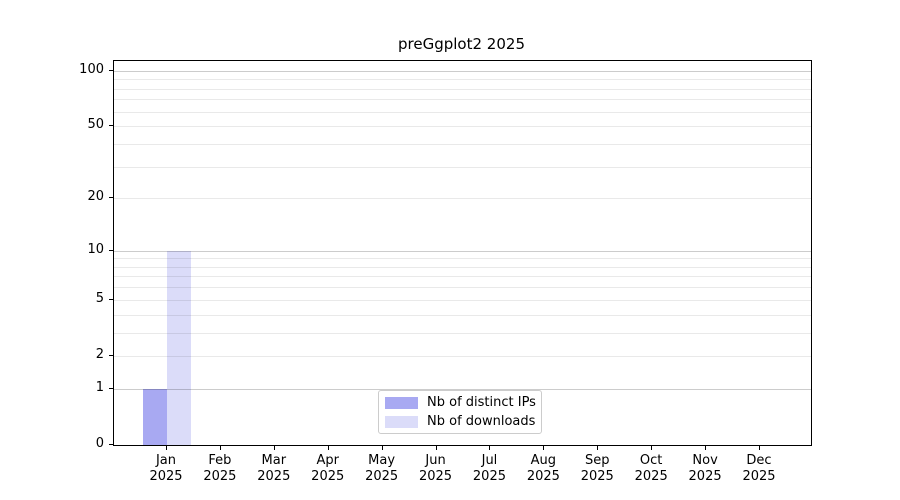 Image resolution: width=900 pixels, height=500 pixels. What do you see at coordinates (99, 298) in the screenshot?
I see `y-tick-label-5: 5` at bounding box center [99, 298].